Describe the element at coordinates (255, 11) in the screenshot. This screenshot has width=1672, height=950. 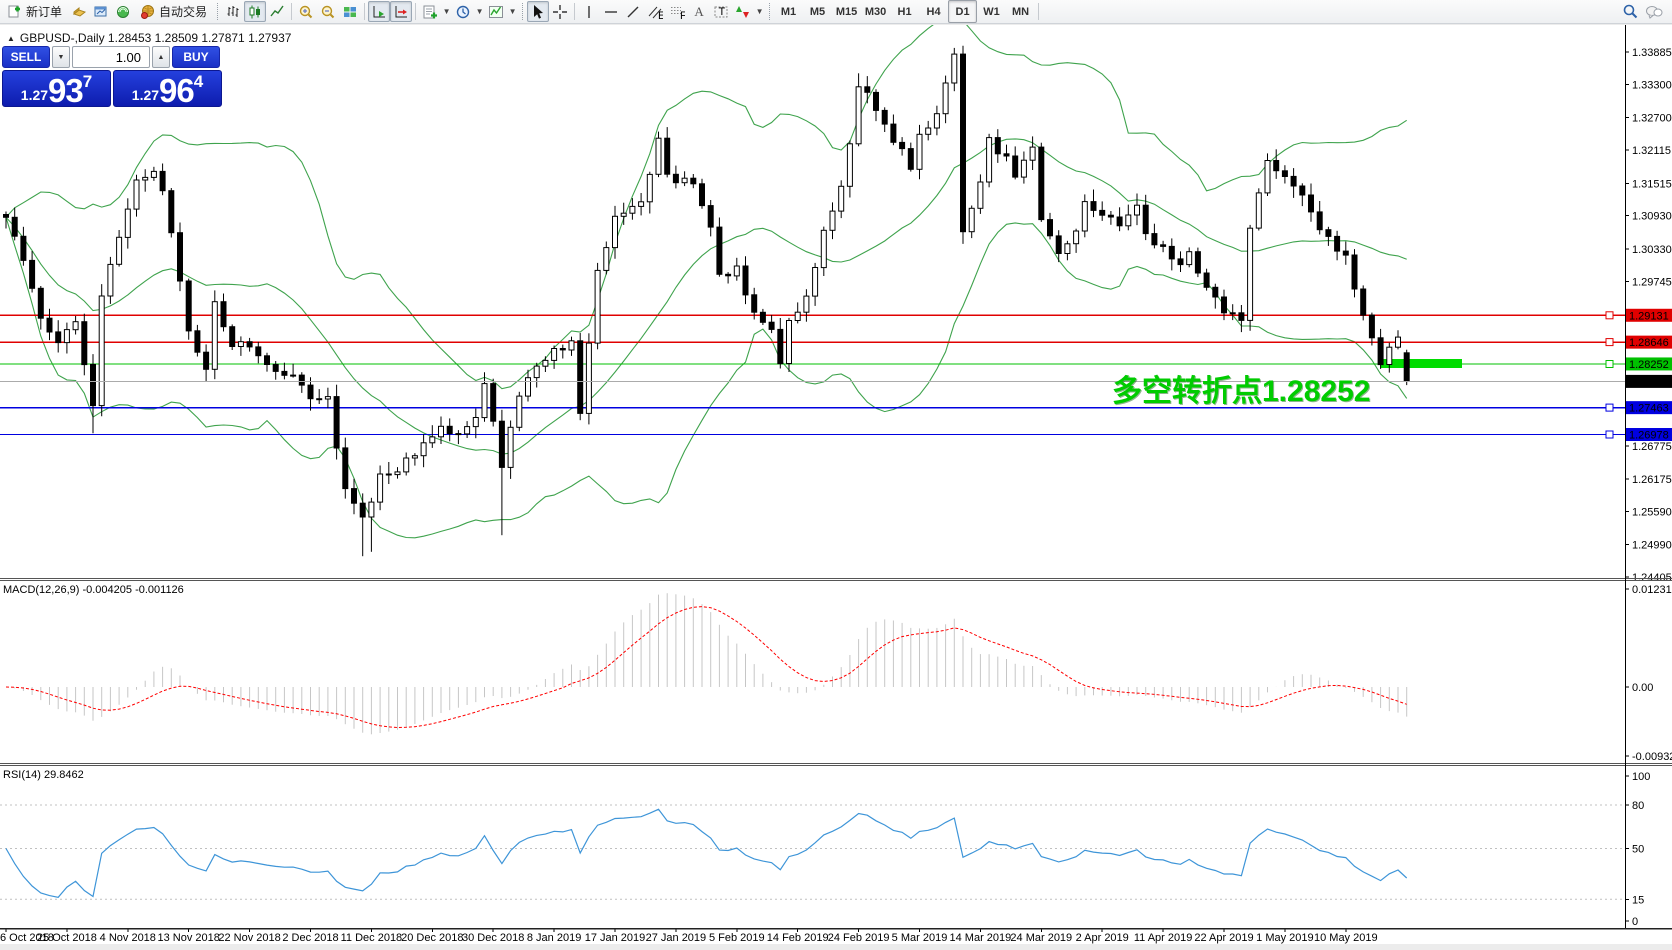
I see `candlestick-chart-button` at that location.